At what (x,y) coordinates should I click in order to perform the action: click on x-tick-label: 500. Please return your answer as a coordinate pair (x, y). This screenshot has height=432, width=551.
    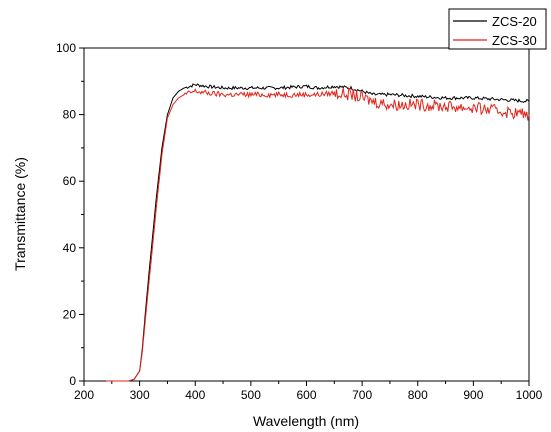
    Looking at the image, I should click on (251, 395).